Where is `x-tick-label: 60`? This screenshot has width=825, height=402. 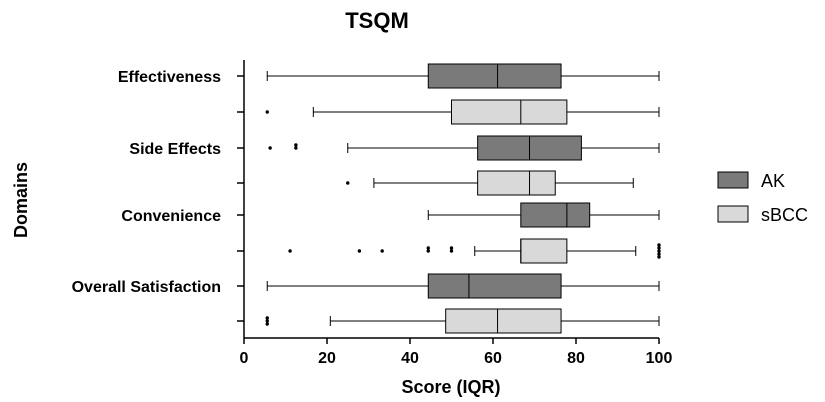
x-tick-label: 60 is located at coordinates (493, 358).